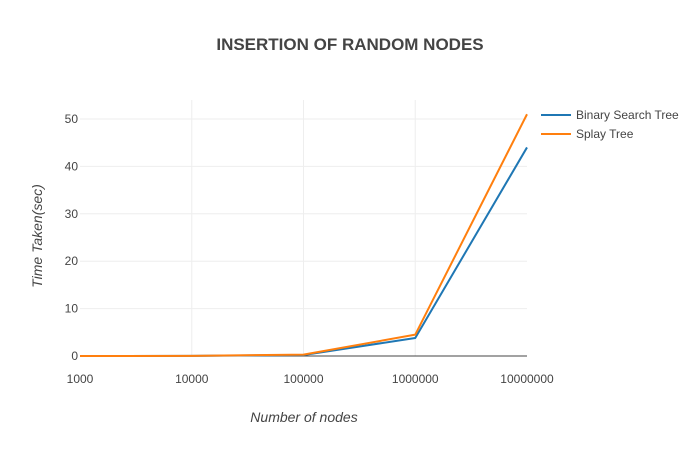 This screenshot has height=450, width=700. Describe the element at coordinates (627, 115) in the screenshot. I see `legend-label: Binary Search Tree` at that location.